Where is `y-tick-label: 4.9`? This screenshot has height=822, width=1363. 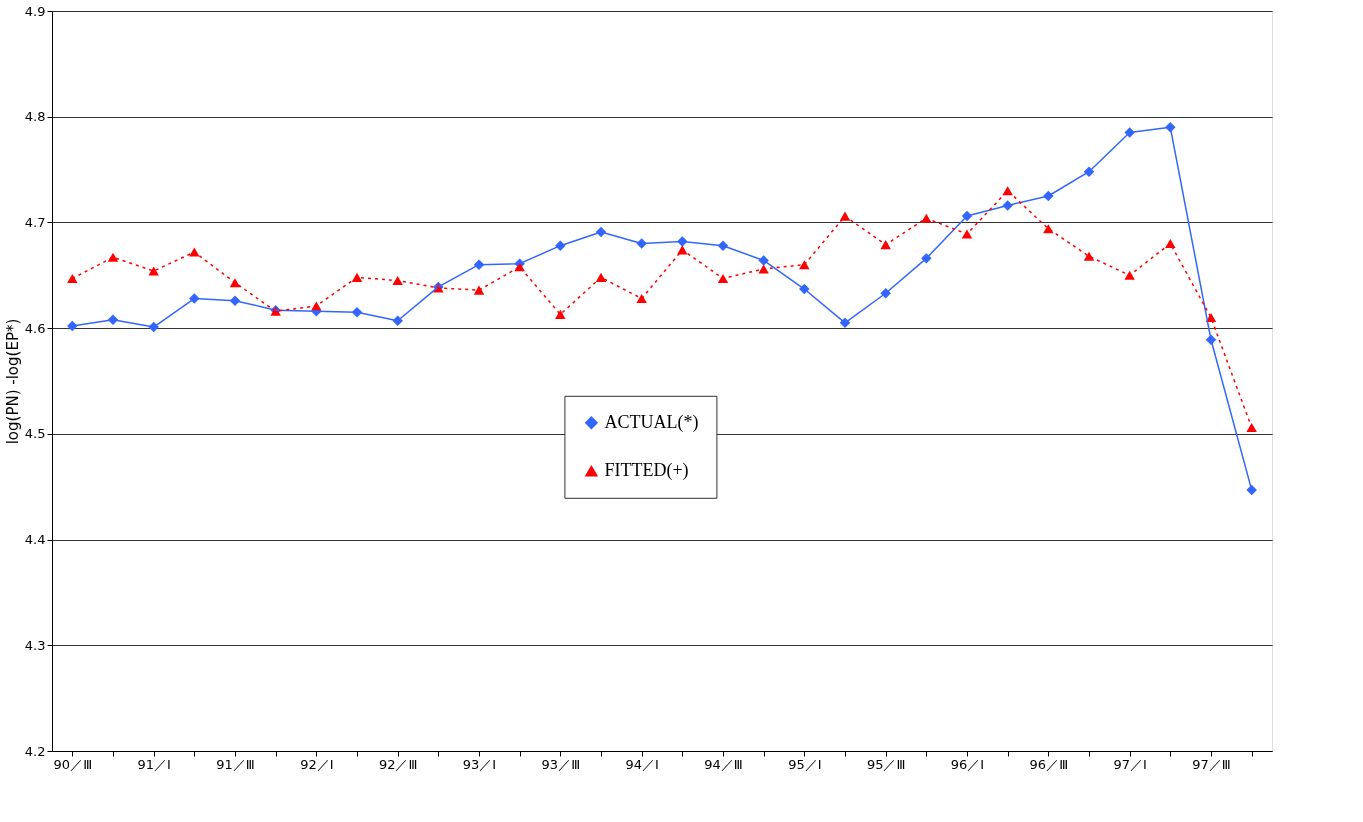 y-tick-label: 4.9 is located at coordinates (35, 11).